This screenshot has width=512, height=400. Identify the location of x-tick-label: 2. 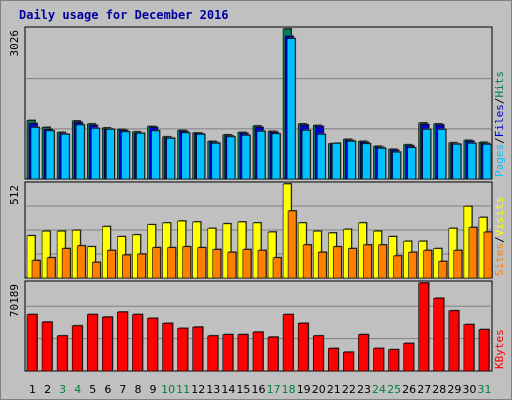
(47, 389).